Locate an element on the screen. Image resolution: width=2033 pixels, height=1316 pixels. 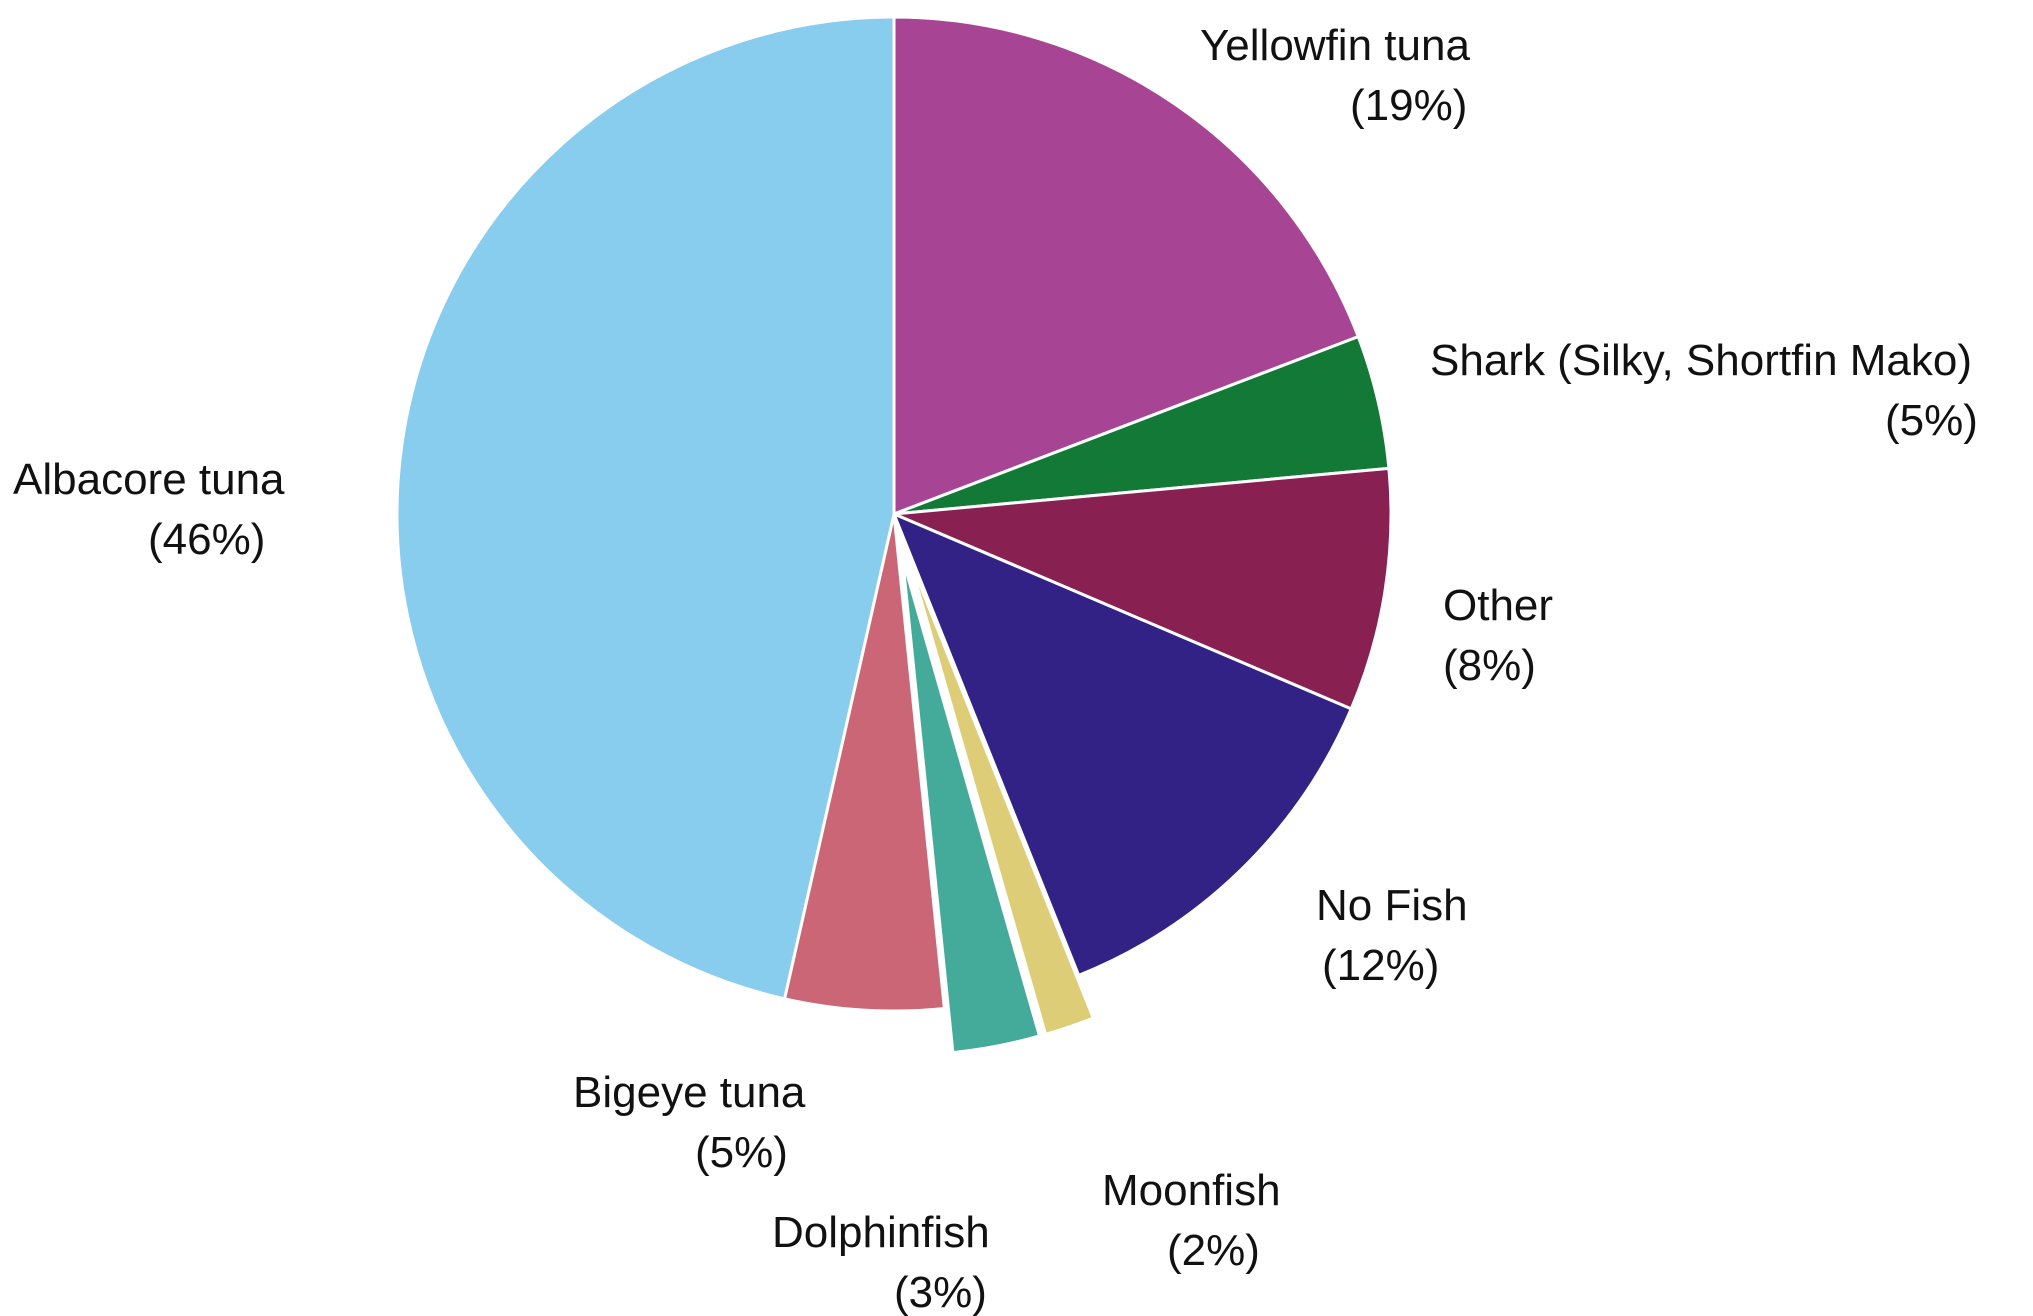
pie-slice-other is located at coordinates (1142, 588).